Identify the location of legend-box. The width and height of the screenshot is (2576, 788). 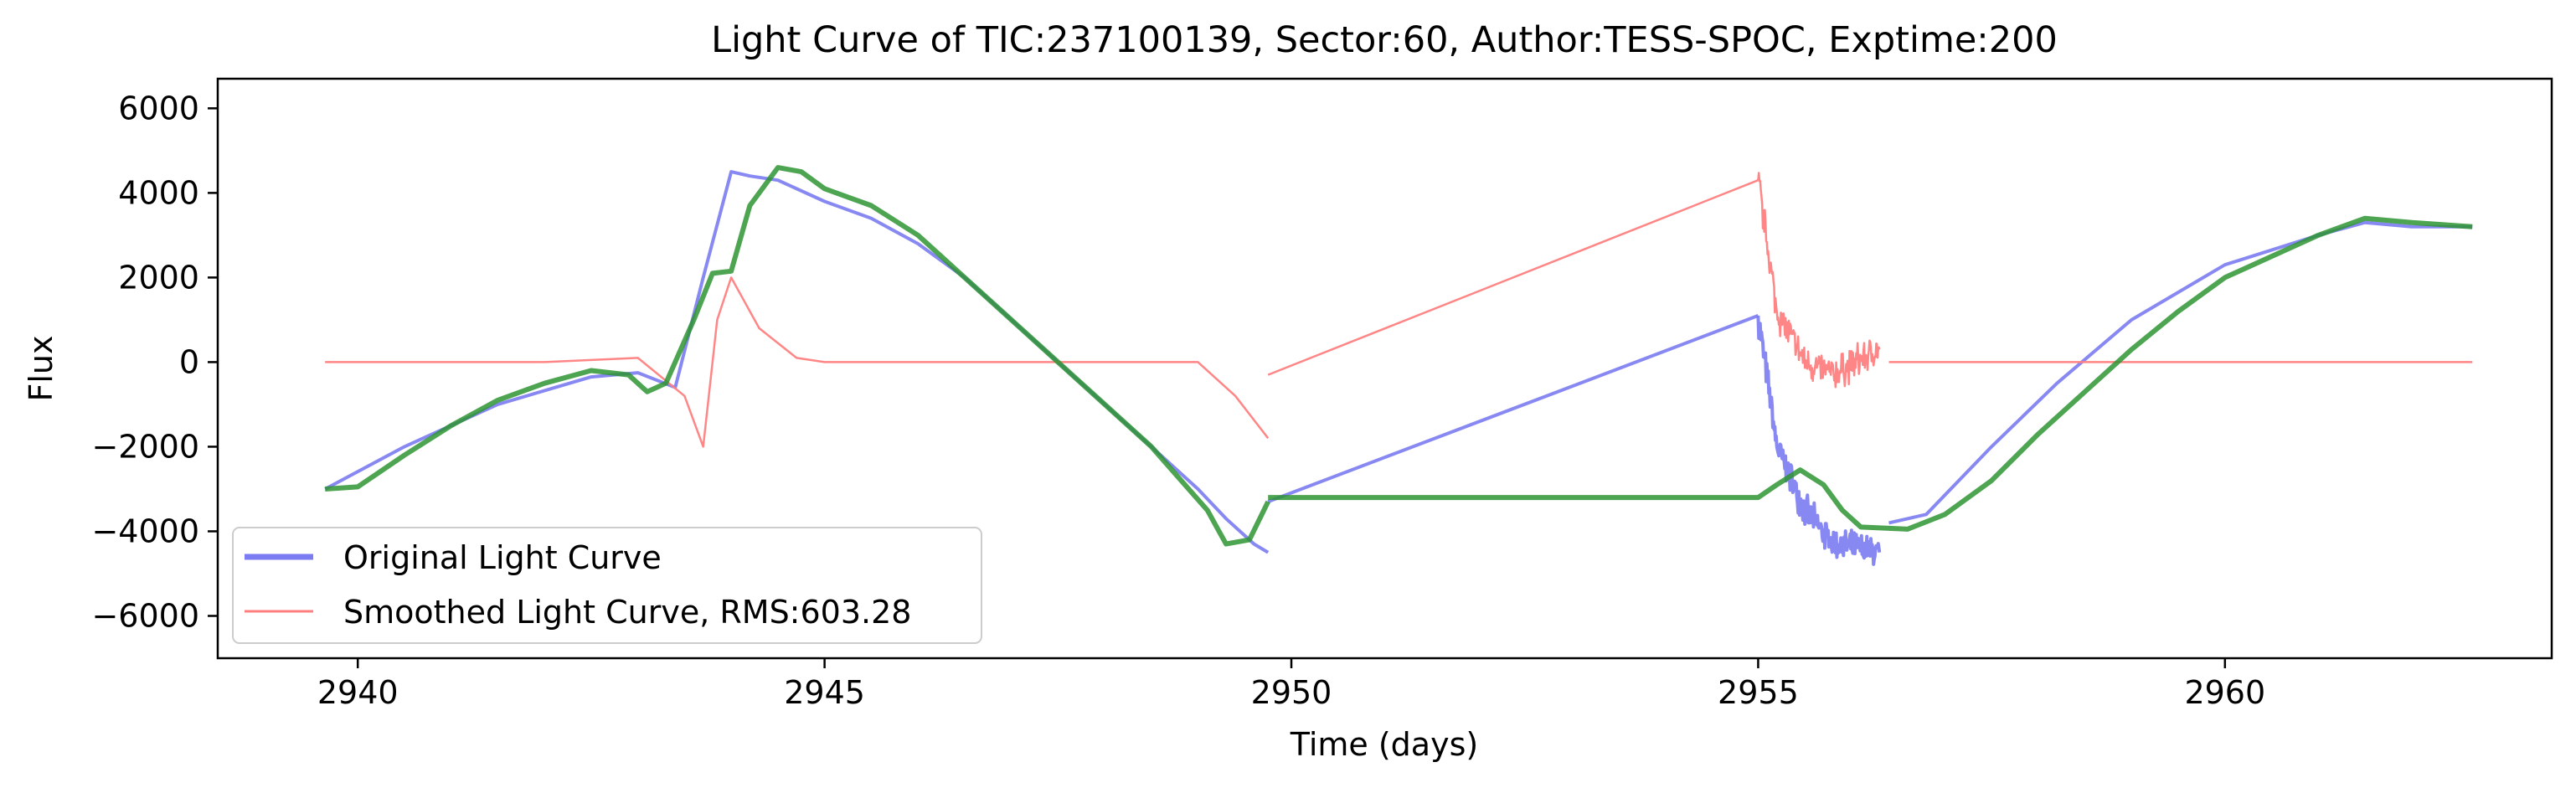
(607, 585).